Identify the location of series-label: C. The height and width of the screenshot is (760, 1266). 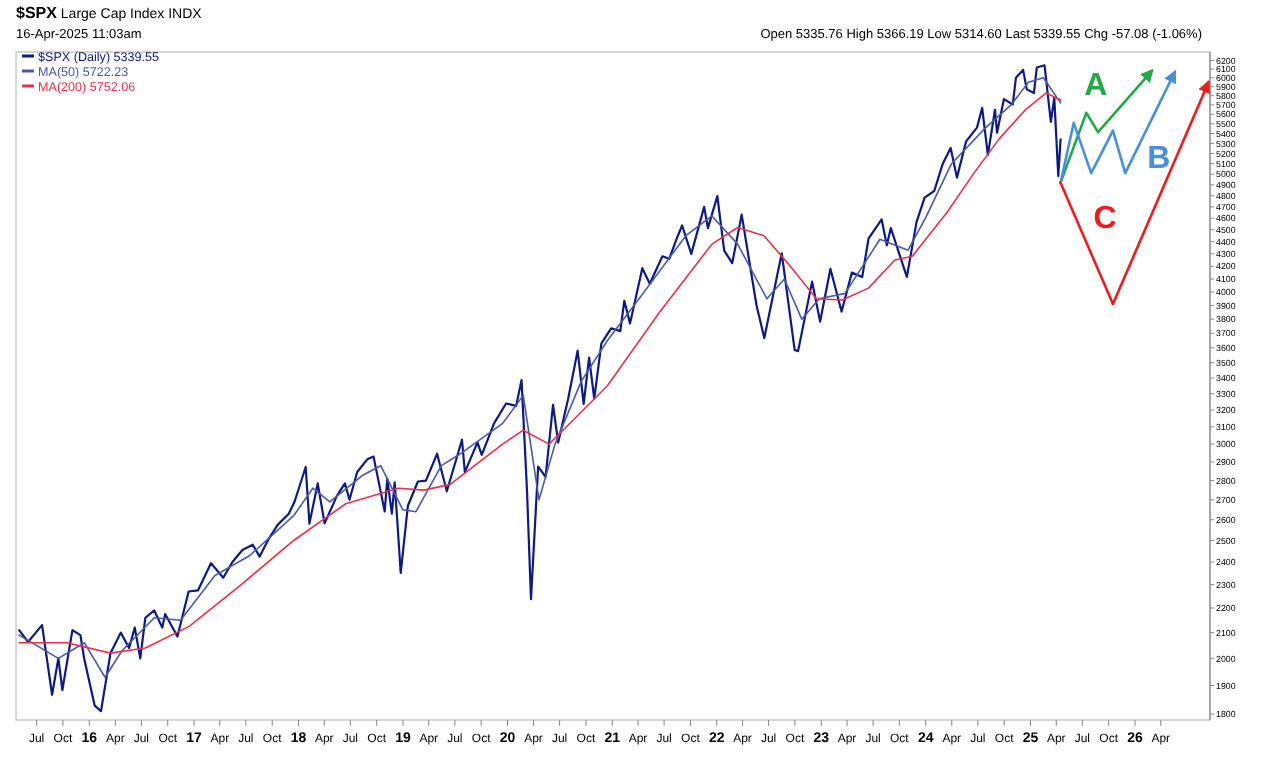
(1105, 219).